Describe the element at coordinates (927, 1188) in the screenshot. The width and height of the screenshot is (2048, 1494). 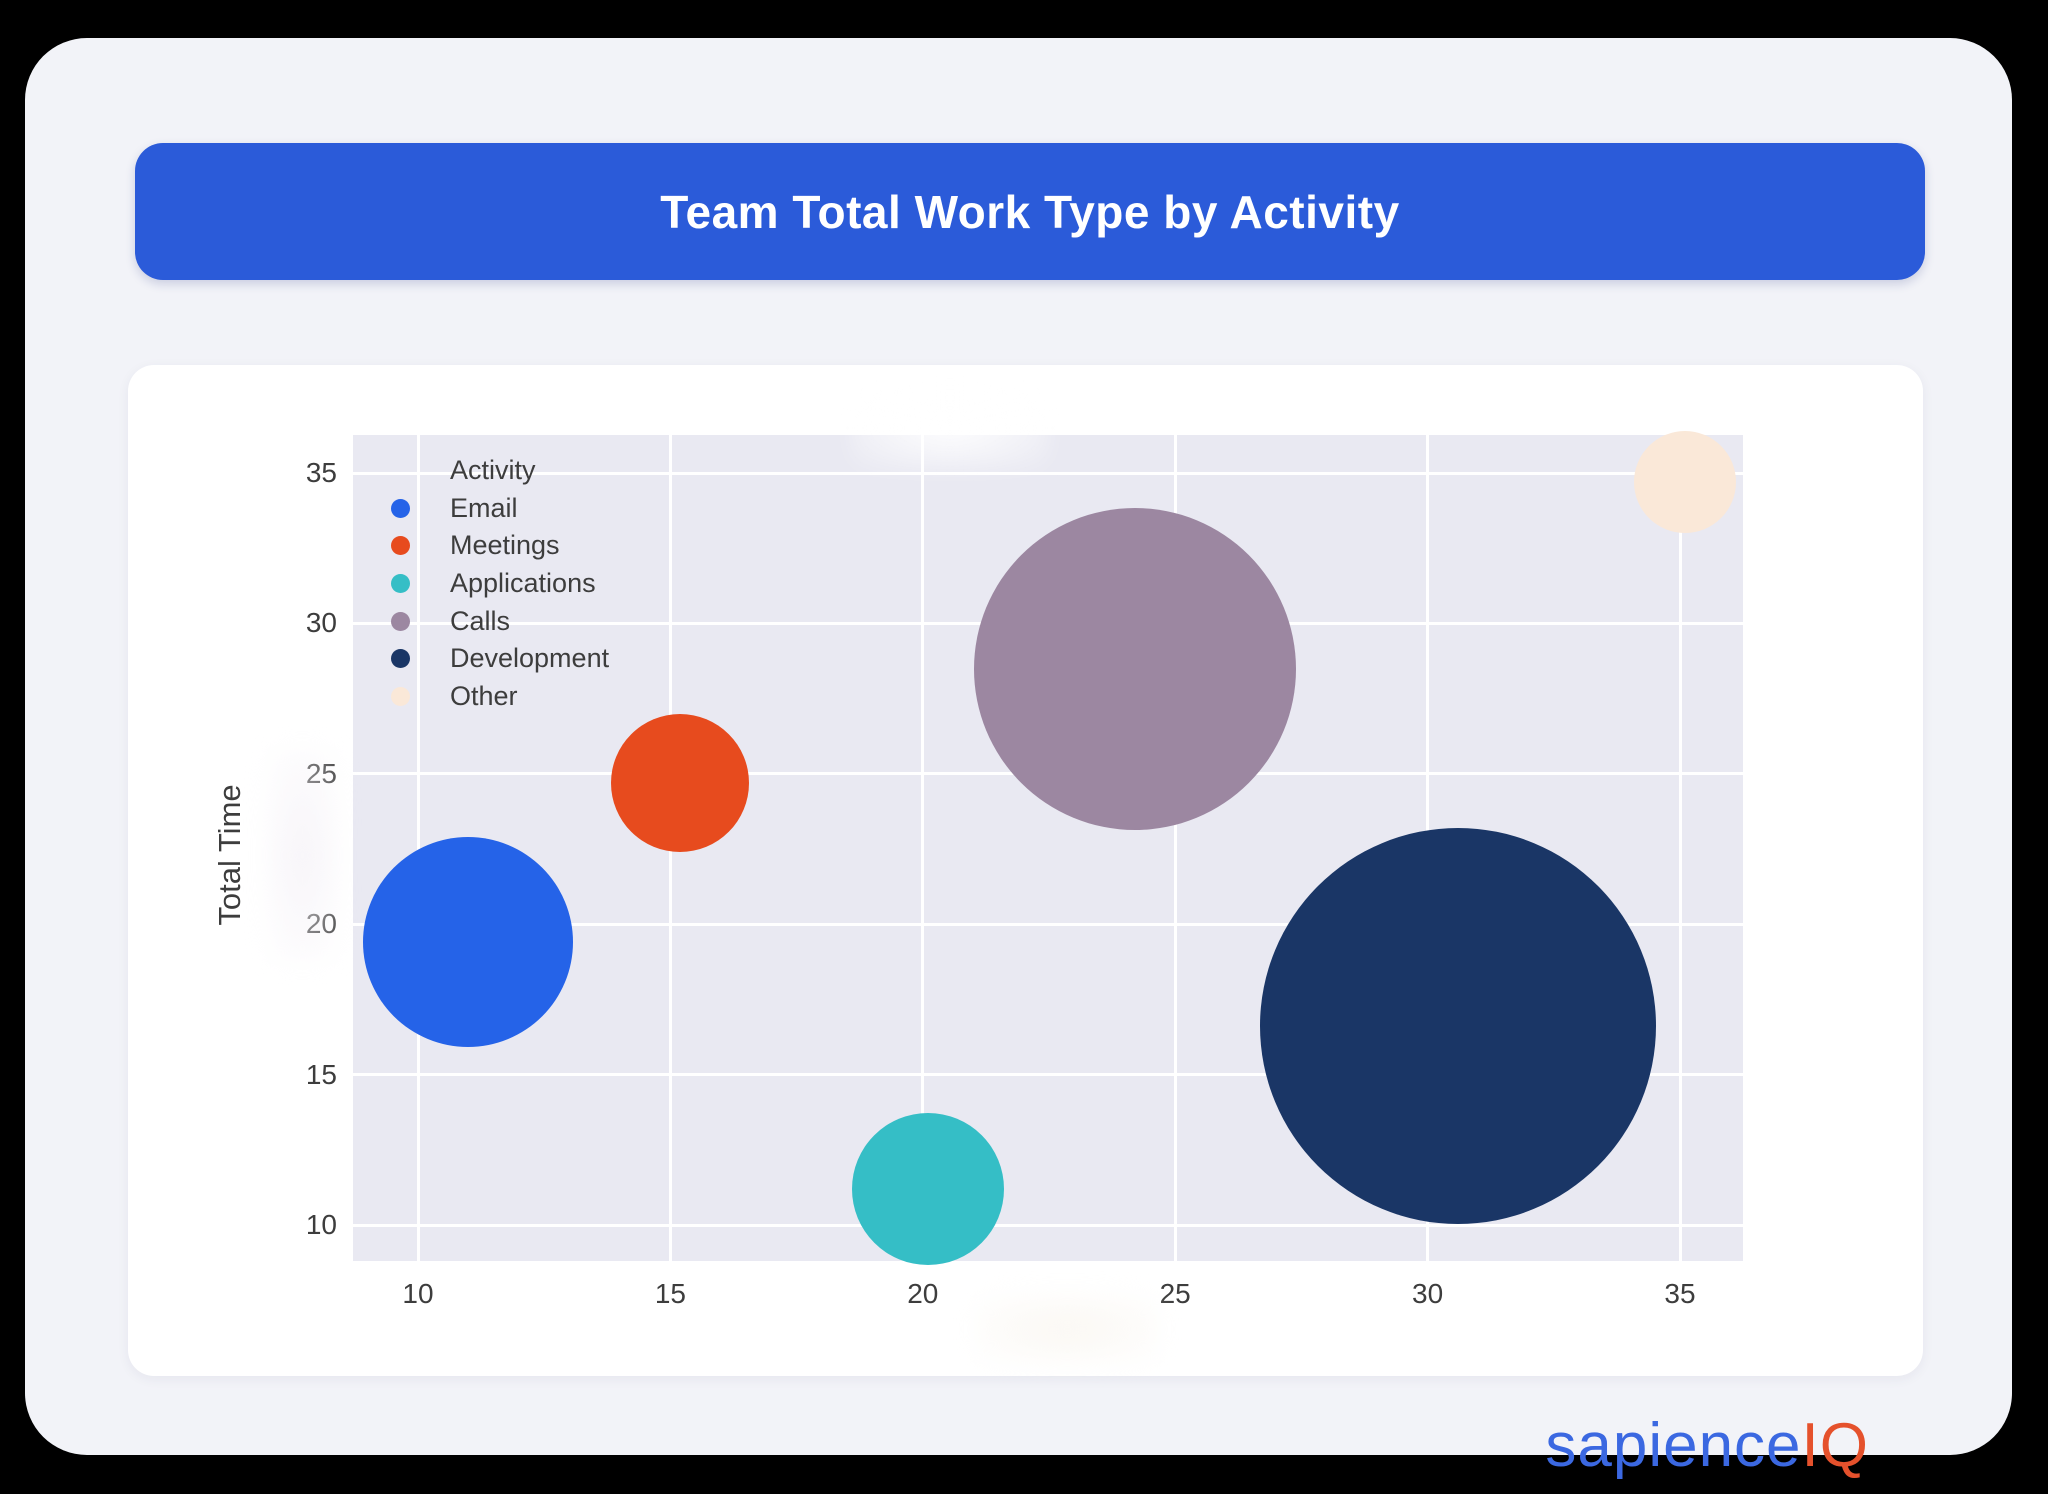
I see `bubble-applications` at that location.